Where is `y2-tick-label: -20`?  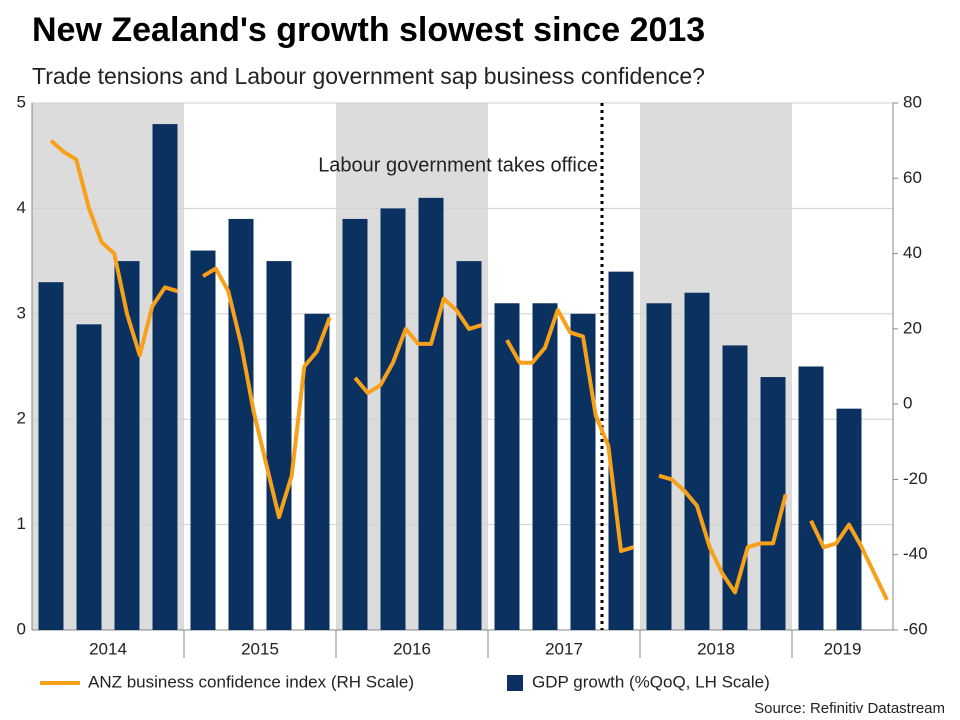 y2-tick-label: -20 is located at coordinates (915, 478).